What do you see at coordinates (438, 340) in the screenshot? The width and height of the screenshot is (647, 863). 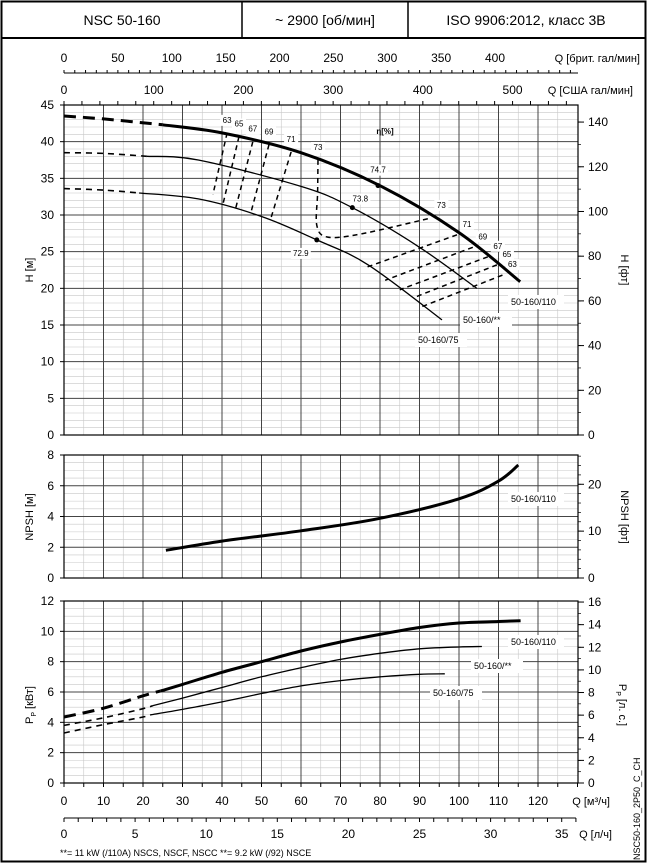 I see `head-series-label: 50-160/75` at bounding box center [438, 340].